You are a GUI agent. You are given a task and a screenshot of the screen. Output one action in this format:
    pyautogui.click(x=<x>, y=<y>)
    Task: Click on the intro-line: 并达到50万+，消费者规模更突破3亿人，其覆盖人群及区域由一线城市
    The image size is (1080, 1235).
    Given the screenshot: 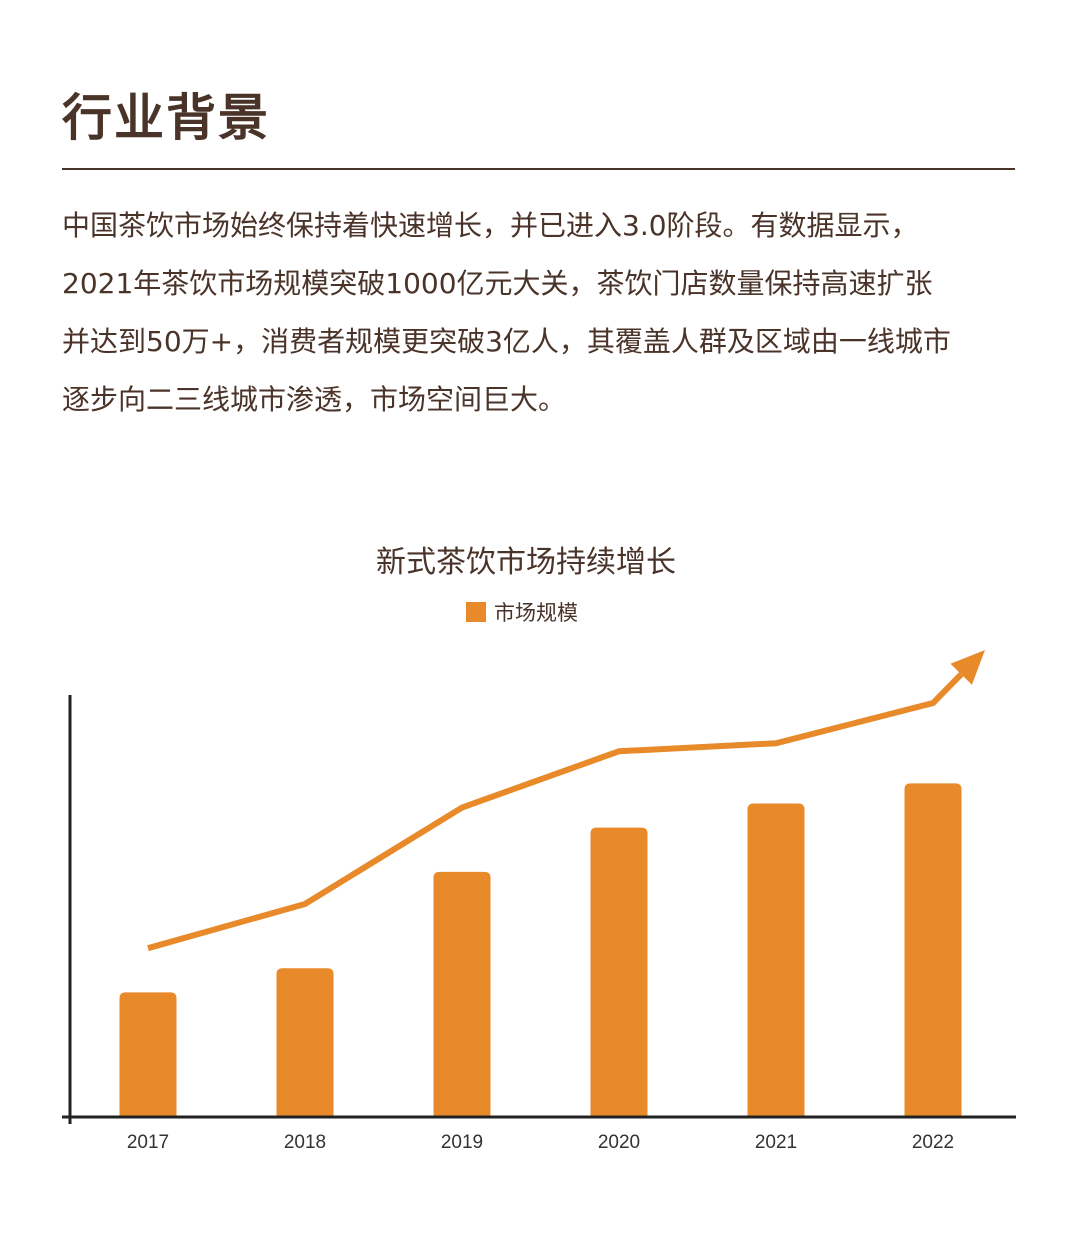 What is the action you would take?
    pyautogui.click(x=506, y=341)
    